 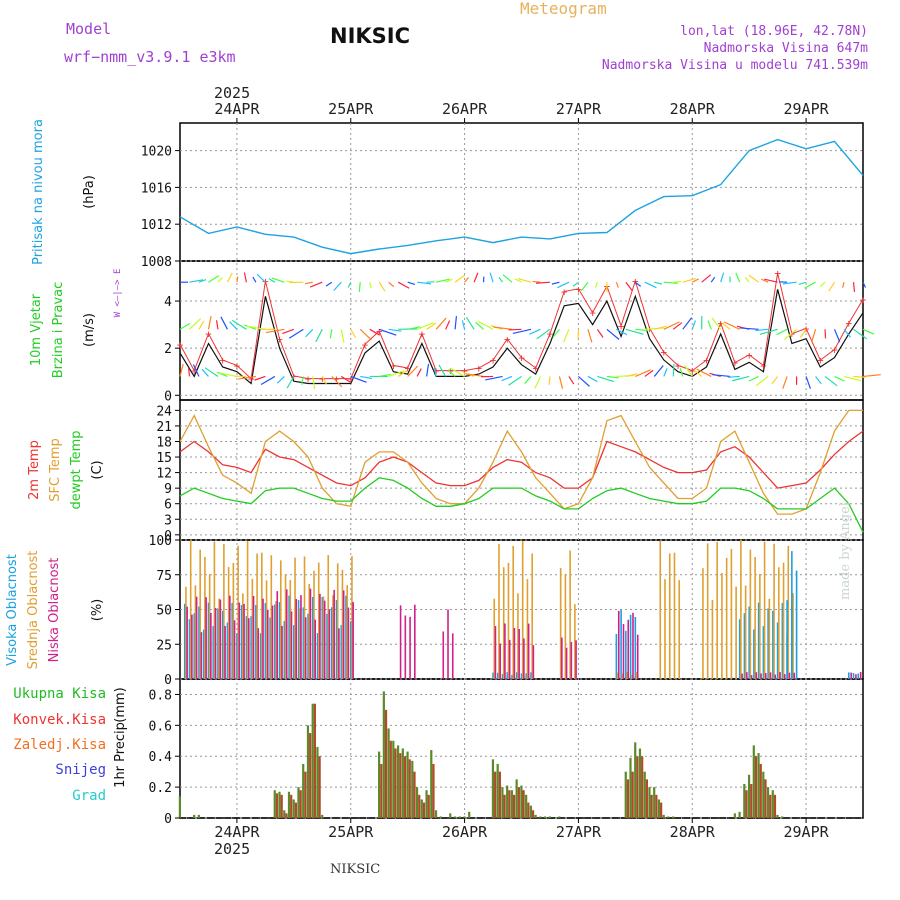 What do you see at coordinates (521, 196) in the screenshot?
I see `pressure-line` at bounding box center [521, 196].